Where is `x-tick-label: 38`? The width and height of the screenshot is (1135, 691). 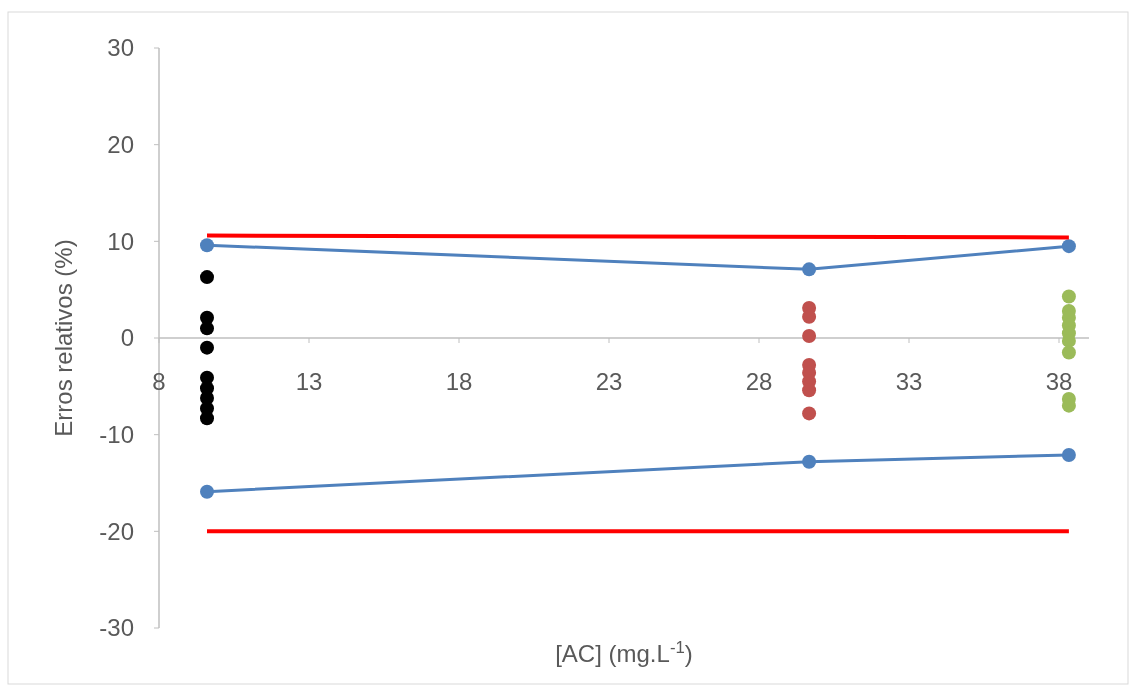
x-tick-label: 38 is located at coordinates (1059, 381).